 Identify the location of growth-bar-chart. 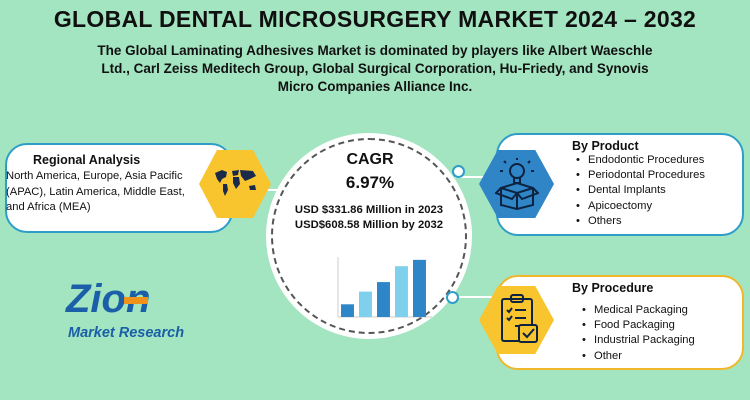
(384, 287).